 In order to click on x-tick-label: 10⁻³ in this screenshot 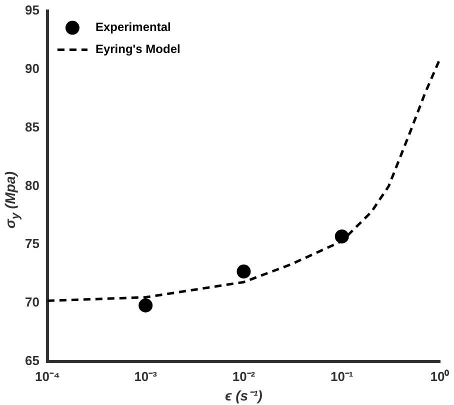, I will do `click(146, 376)`.